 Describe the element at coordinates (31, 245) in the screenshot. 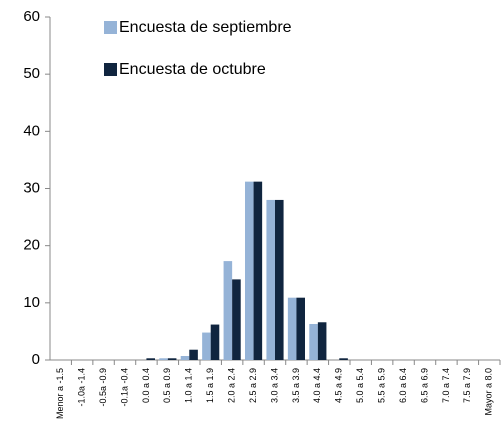

I see `y-tick-label: 20` at that location.